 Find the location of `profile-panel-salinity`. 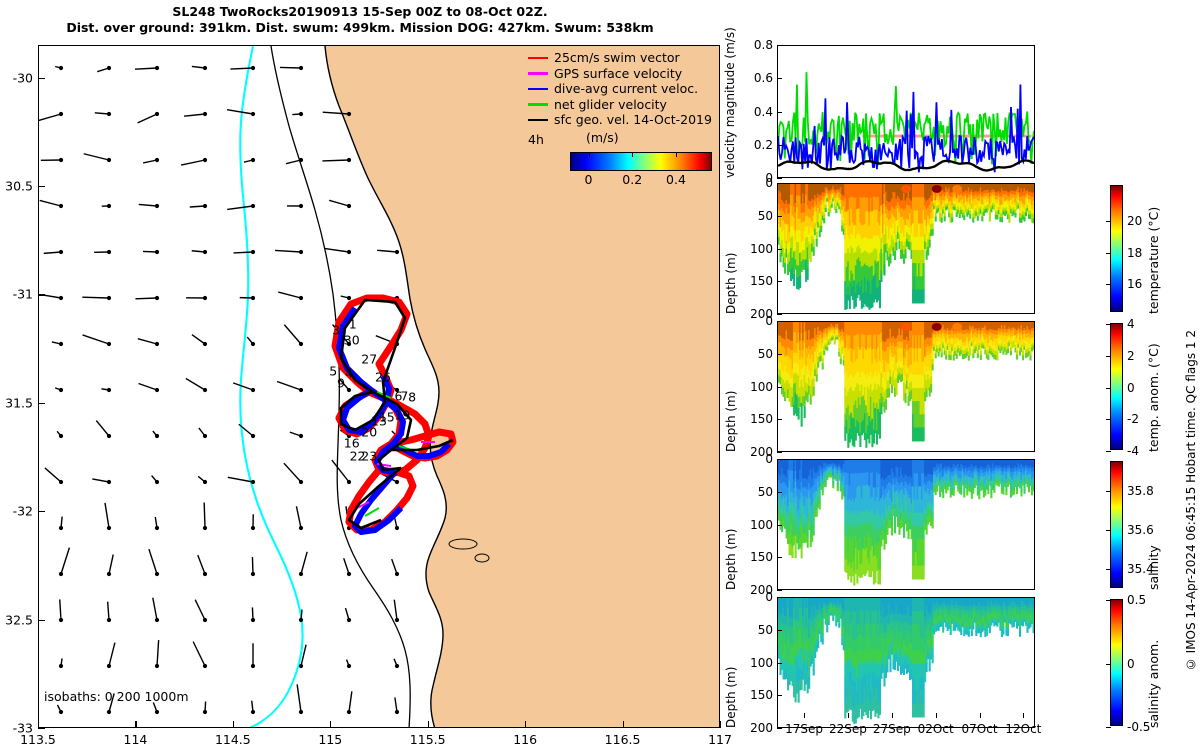

profile-panel-salinity is located at coordinates (906, 524).